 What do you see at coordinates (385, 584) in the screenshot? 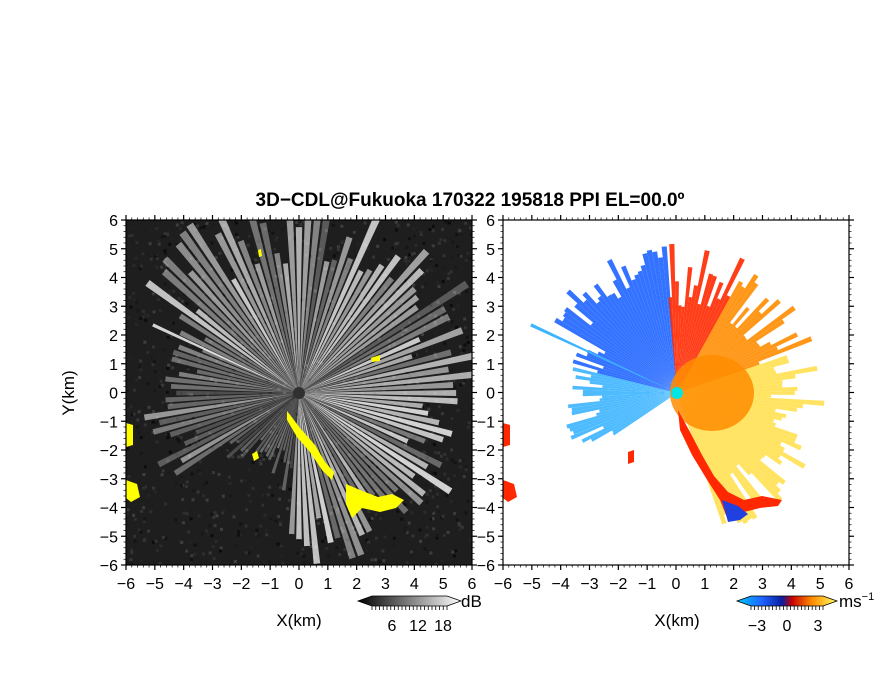
I see `snr-xtick-label: 3` at bounding box center [385, 584].